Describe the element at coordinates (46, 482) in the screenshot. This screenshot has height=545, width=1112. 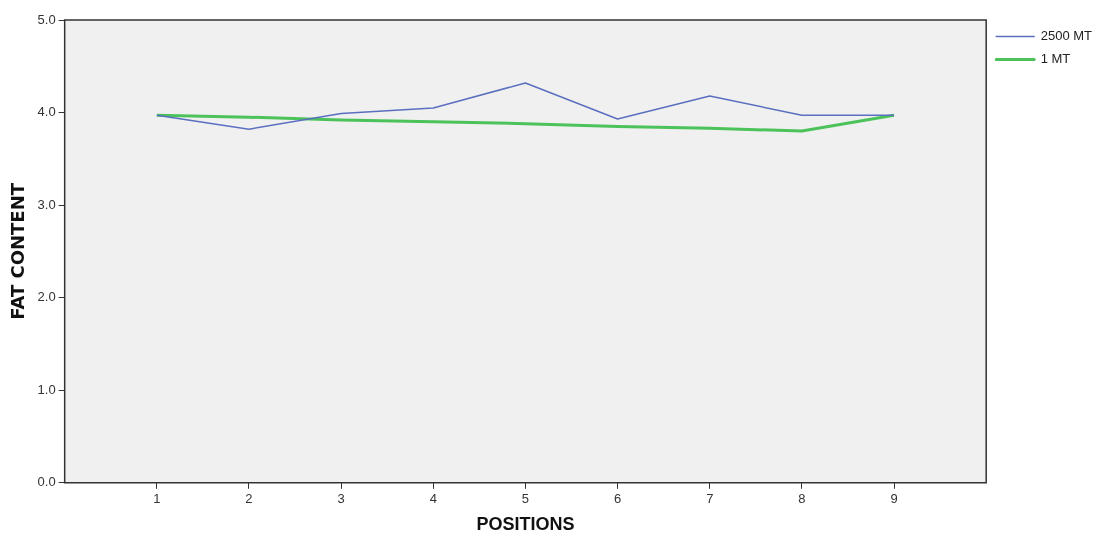
I see `y-tick-label: 0.0` at that location.